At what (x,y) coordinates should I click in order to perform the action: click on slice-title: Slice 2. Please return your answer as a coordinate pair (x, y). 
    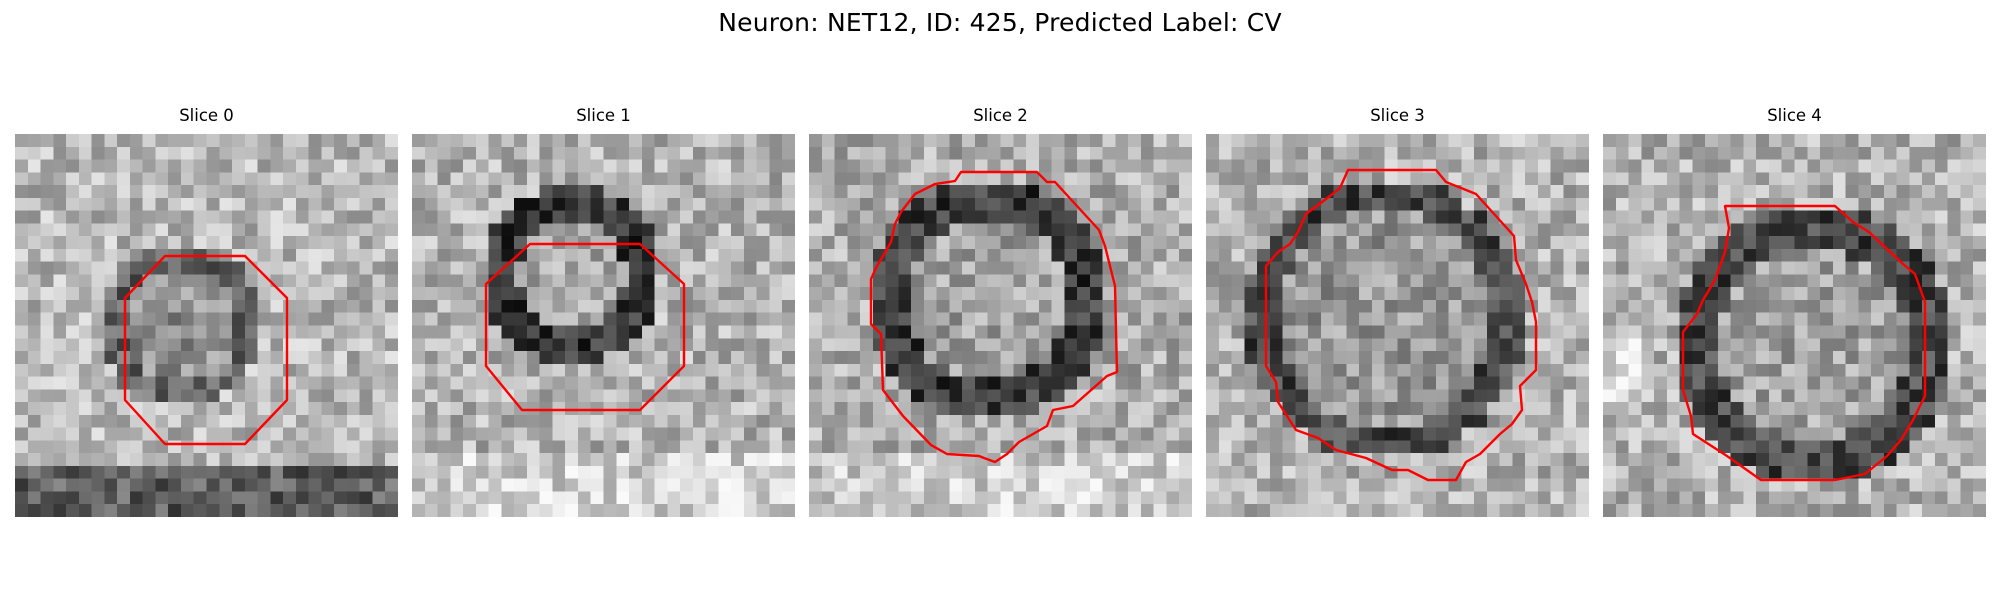
    Looking at the image, I should click on (1000, 115).